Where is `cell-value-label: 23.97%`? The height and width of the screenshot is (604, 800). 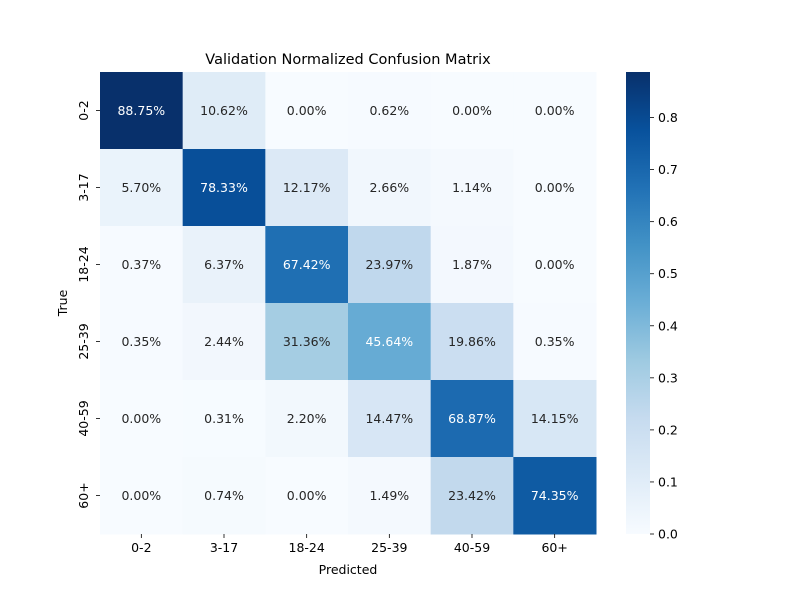
cell-value-label: 23.97% is located at coordinates (389, 264).